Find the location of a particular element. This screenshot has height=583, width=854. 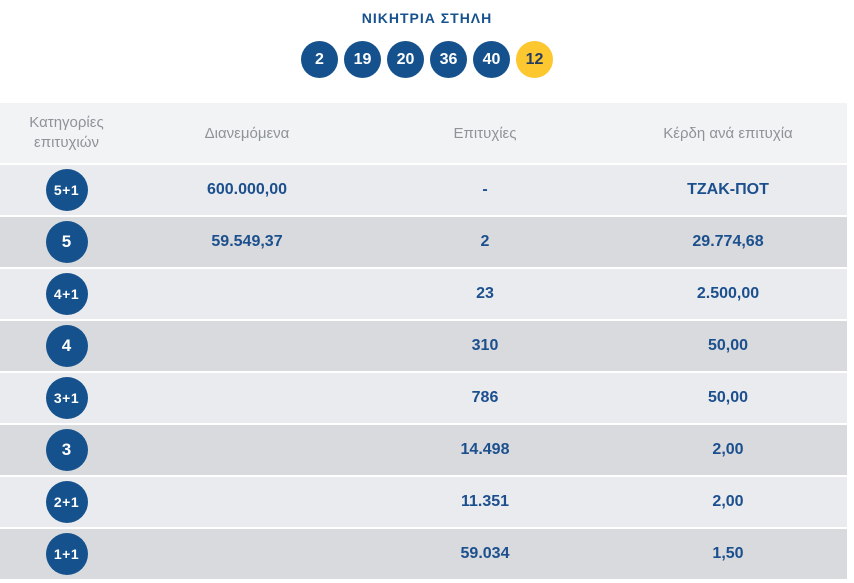

category-badge: 4+1 is located at coordinates (66, 294).